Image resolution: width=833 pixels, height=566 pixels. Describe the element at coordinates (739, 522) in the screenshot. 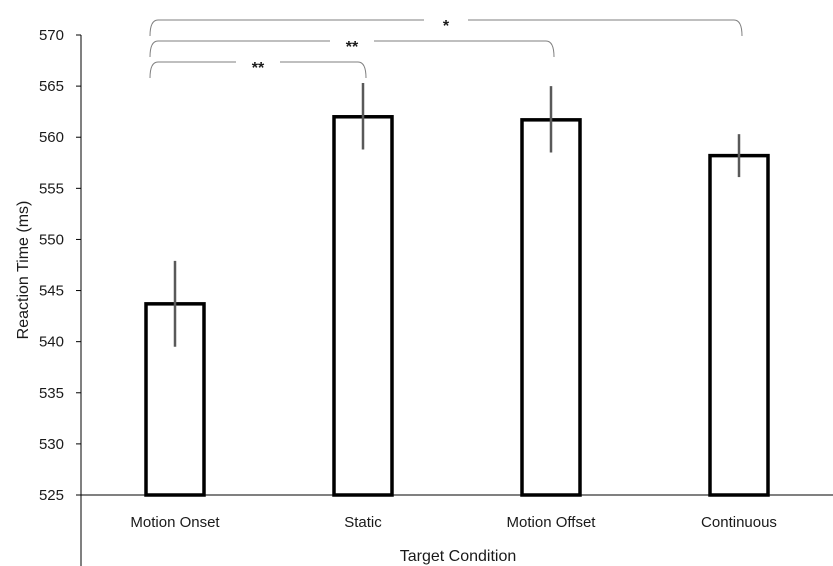

I see `x-category-label: Continuous` at that location.